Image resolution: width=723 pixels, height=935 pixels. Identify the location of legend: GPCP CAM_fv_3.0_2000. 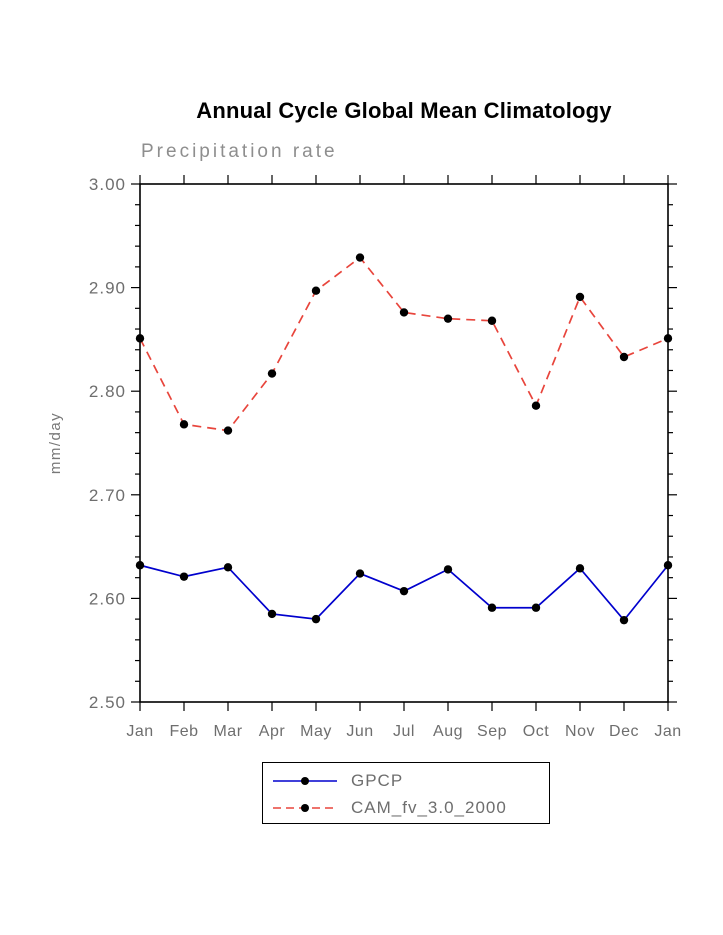
(406, 793).